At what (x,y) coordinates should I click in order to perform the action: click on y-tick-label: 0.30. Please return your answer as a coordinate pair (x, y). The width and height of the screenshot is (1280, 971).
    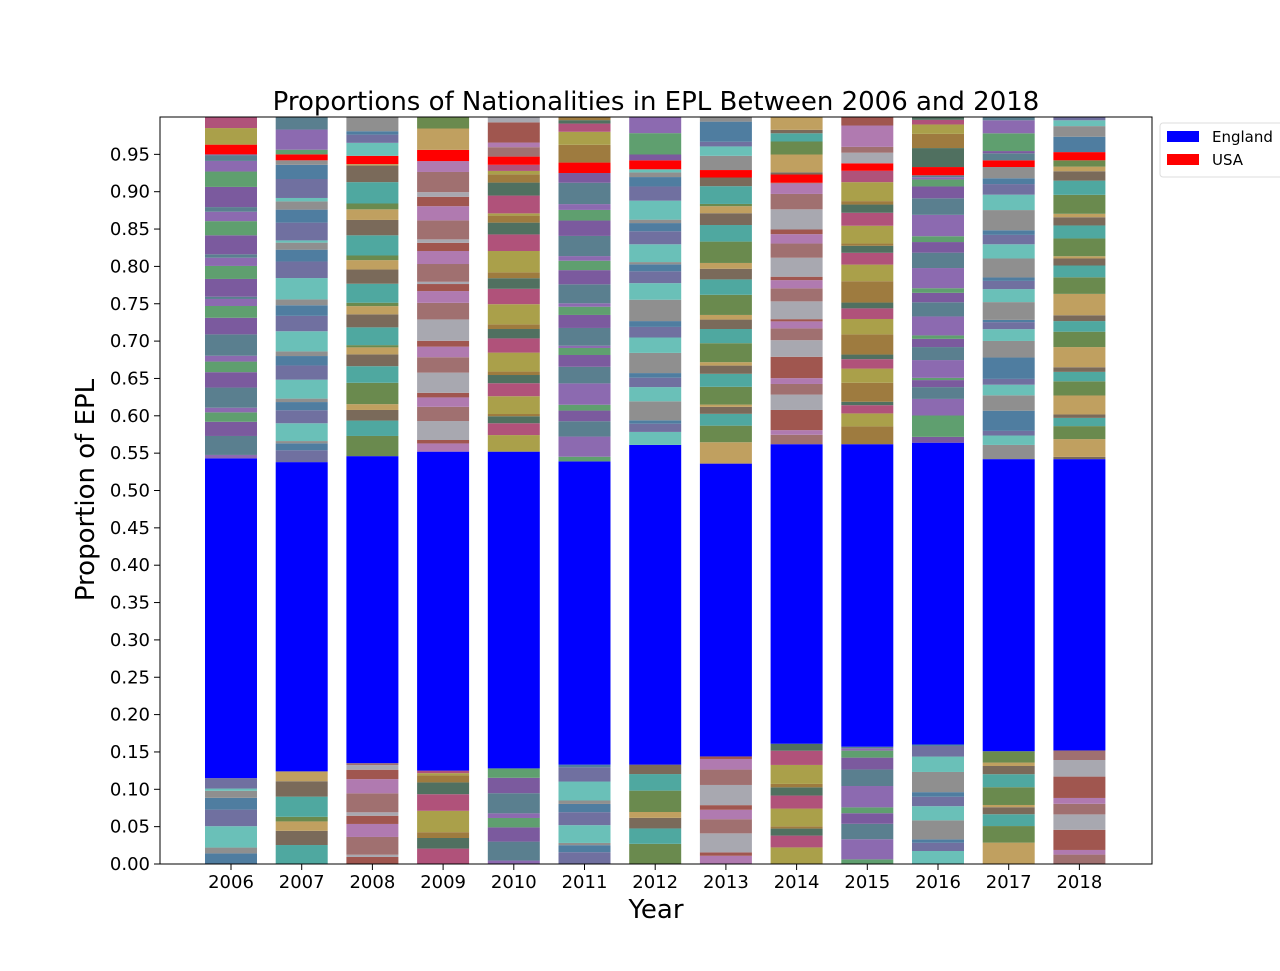
    Looking at the image, I should click on (130, 640).